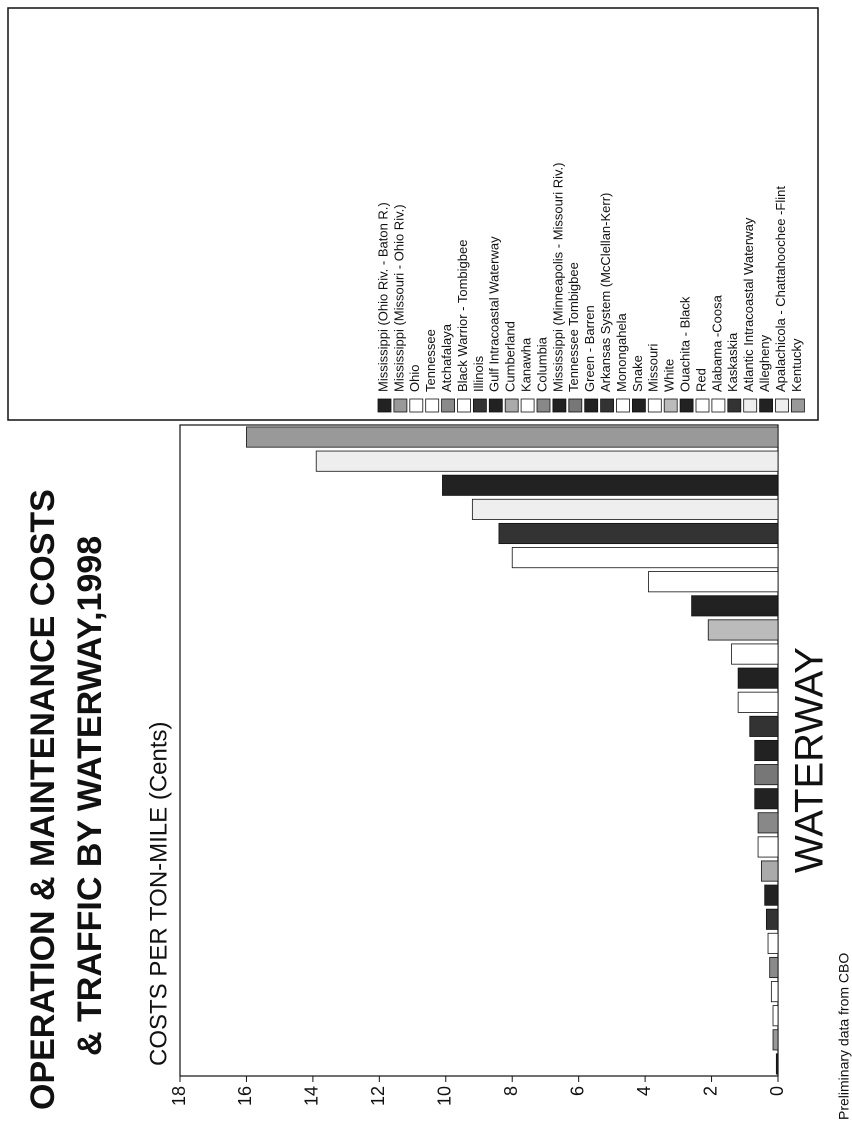 The width and height of the screenshot is (852, 1126). Describe the element at coordinates (764, 363) in the screenshot. I see `legend-label: Allegheny` at that location.